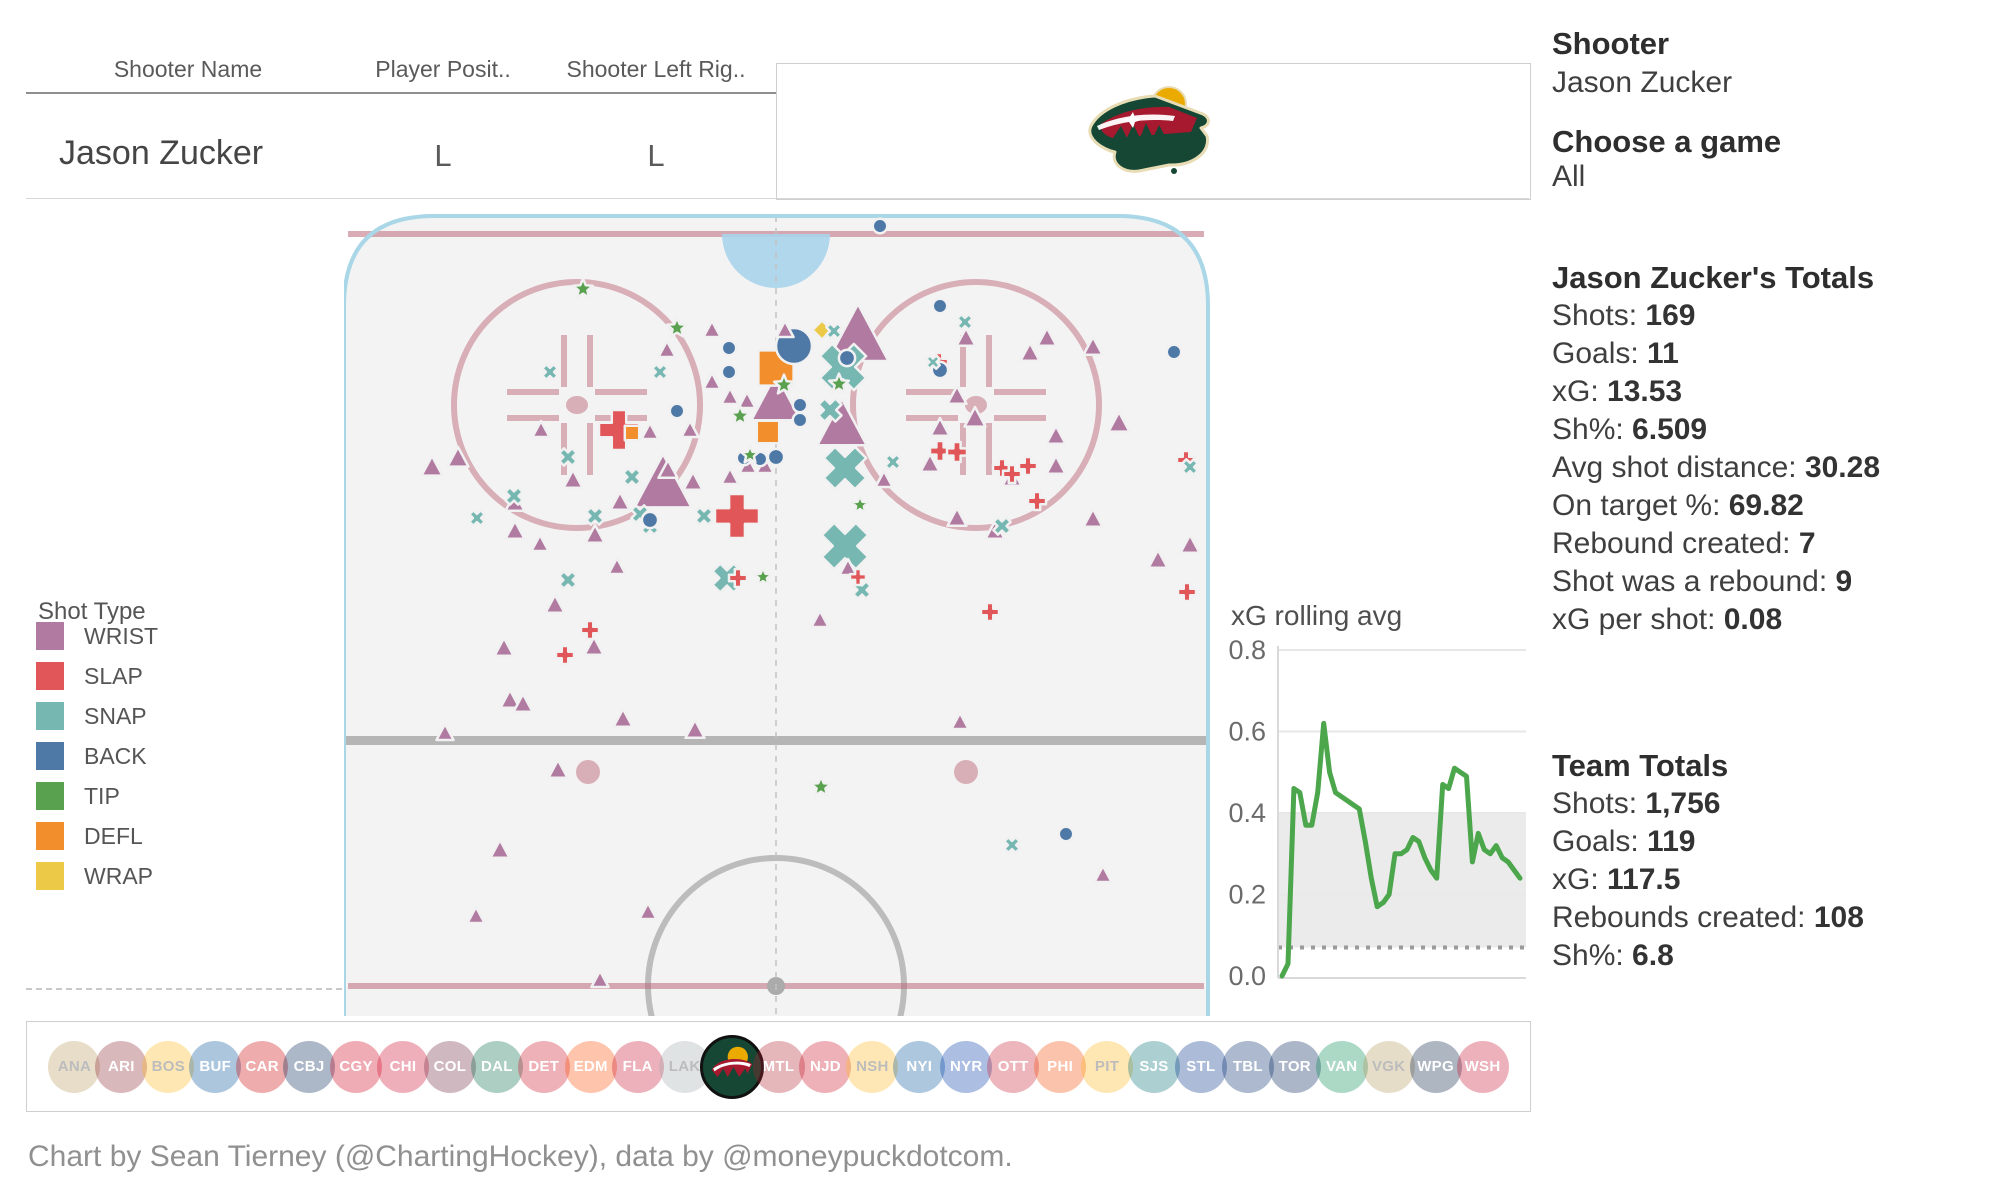 The height and width of the screenshot is (1198, 1998). Describe the element at coordinates (1642, 82) in the screenshot. I see `shooter-filter-value: Jason Zucker` at that location.